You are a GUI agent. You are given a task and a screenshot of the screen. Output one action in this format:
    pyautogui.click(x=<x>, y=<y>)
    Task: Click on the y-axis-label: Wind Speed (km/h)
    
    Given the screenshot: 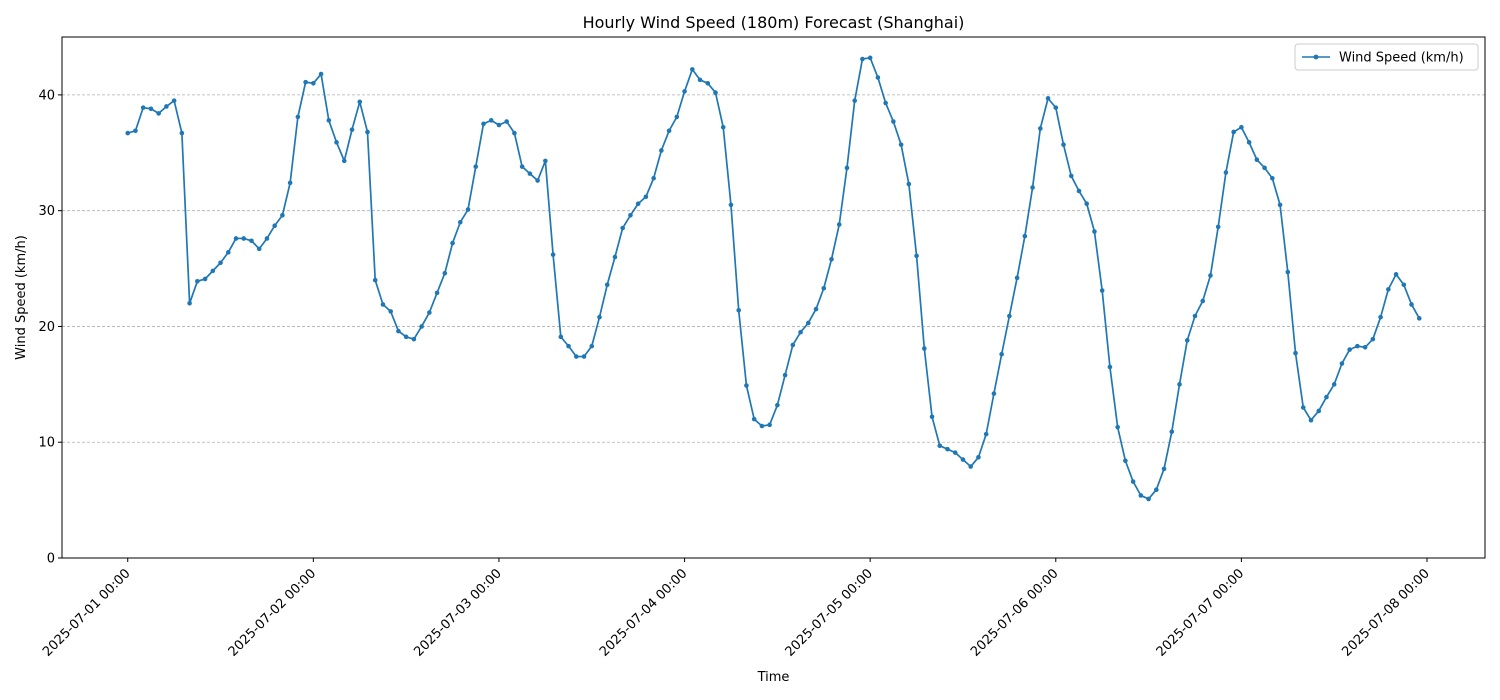 What is the action you would take?
    pyautogui.click(x=21, y=297)
    